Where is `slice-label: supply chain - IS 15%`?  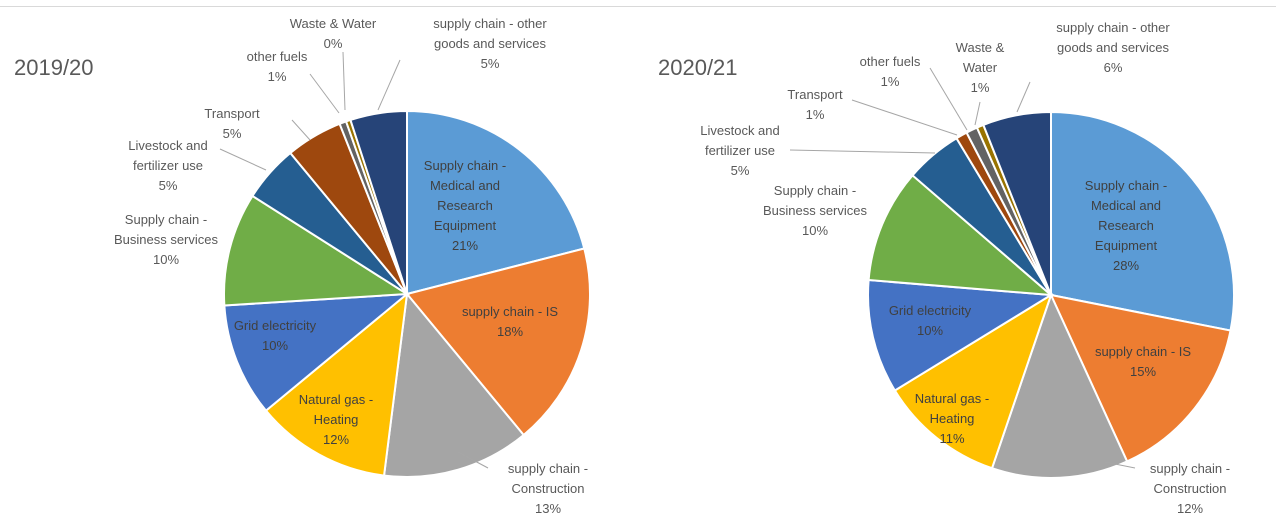 slice-label: supply chain - IS 15% is located at coordinates (1143, 361).